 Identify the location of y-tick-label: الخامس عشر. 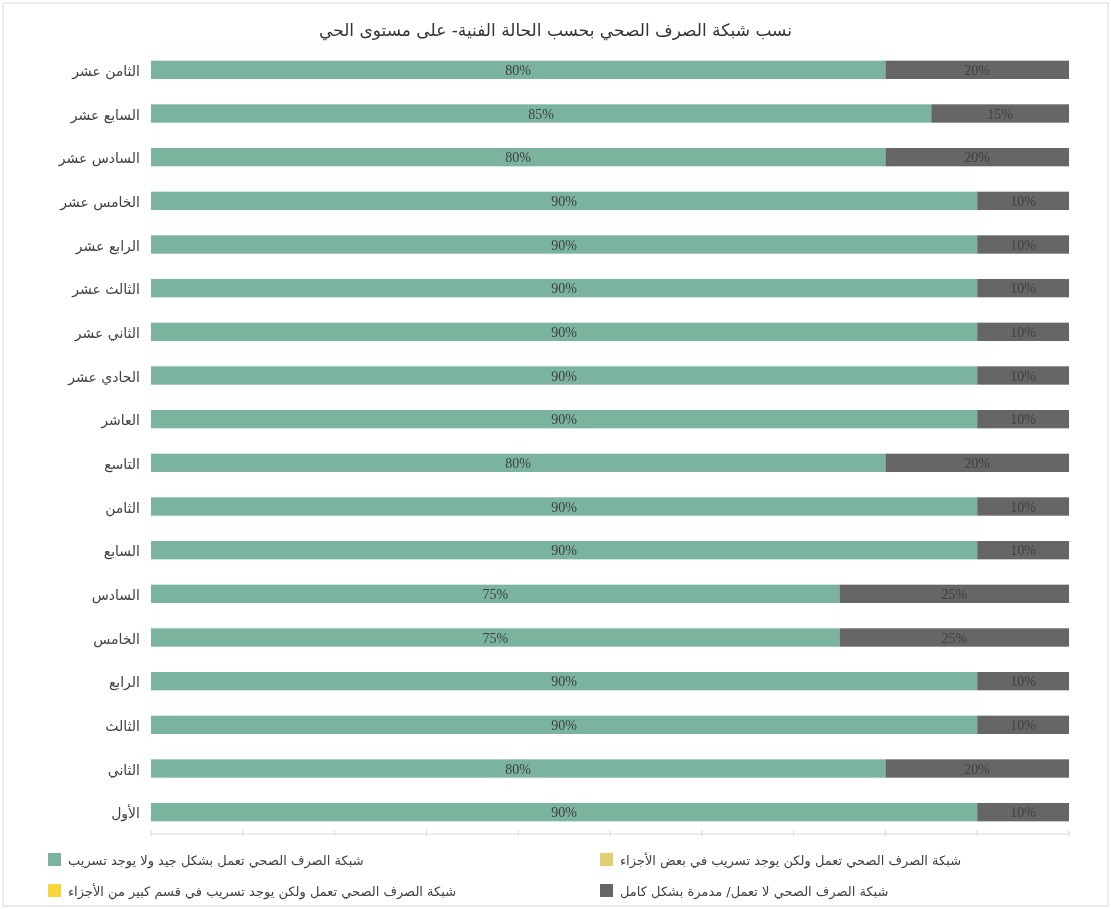
(99, 202).